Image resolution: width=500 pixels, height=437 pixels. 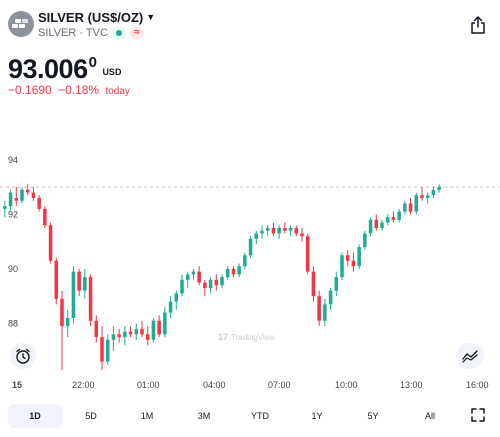 What do you see at coordinates (23, 356) in the screenshot?
I see `alarm-clock-icon` at bounding box center [23, 356].